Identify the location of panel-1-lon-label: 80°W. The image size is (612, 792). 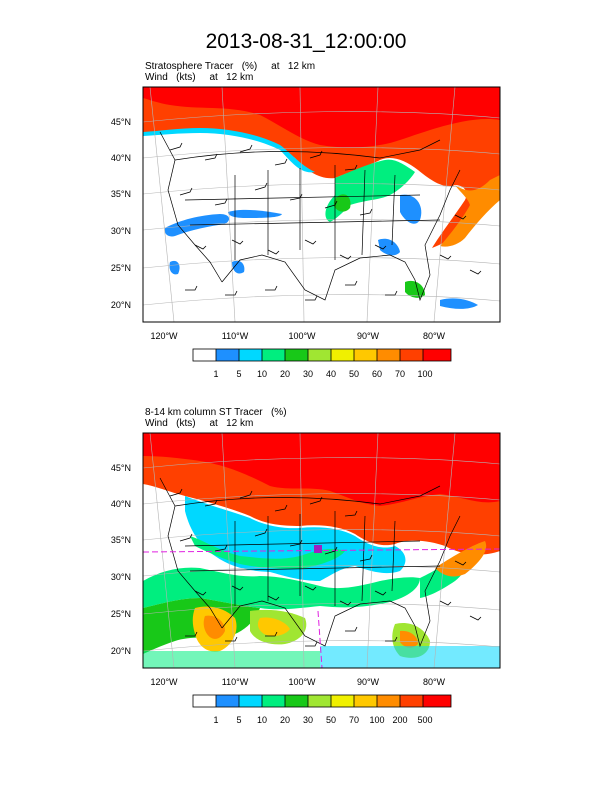
(434, 336).